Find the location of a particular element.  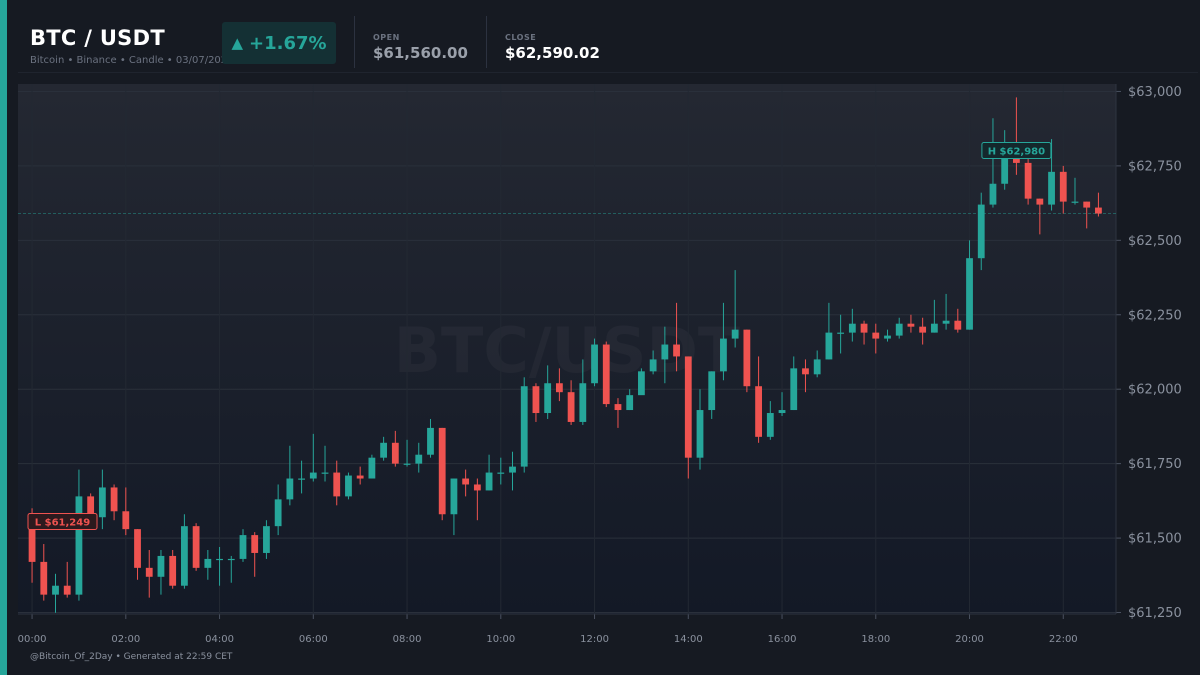

y-tick-label: $63,000 is located at coordinates (1155, 92).